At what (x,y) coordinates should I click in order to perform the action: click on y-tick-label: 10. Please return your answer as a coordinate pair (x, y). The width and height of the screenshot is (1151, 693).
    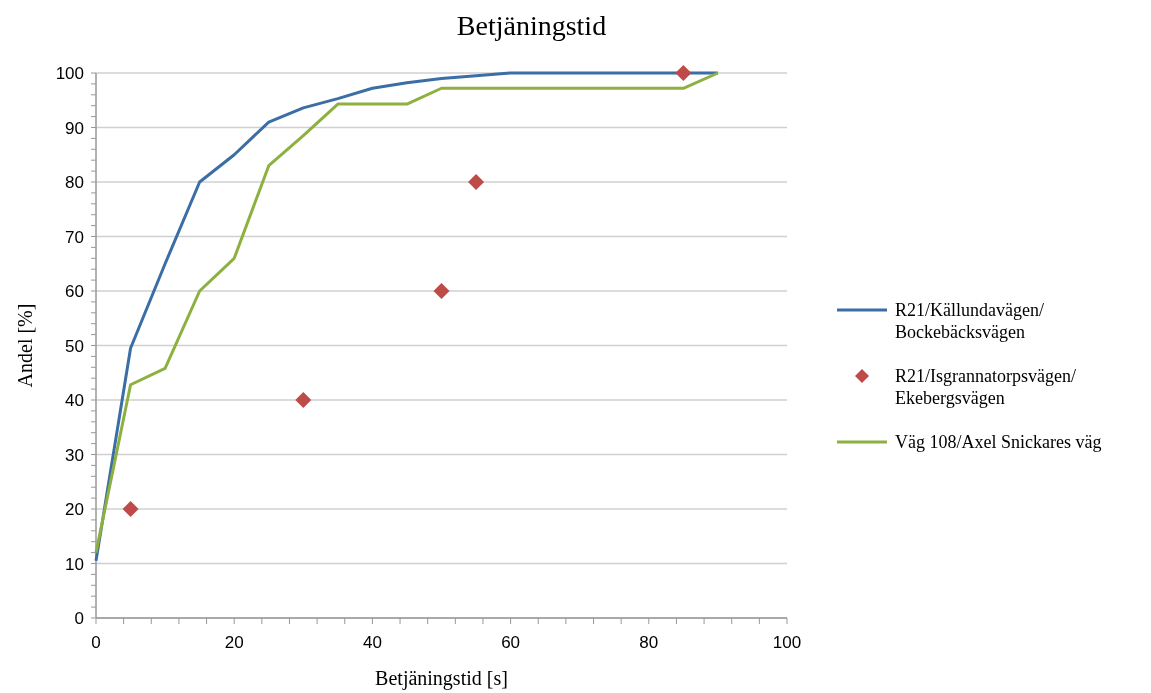
    Looking at the image, I should click on (74, 564).